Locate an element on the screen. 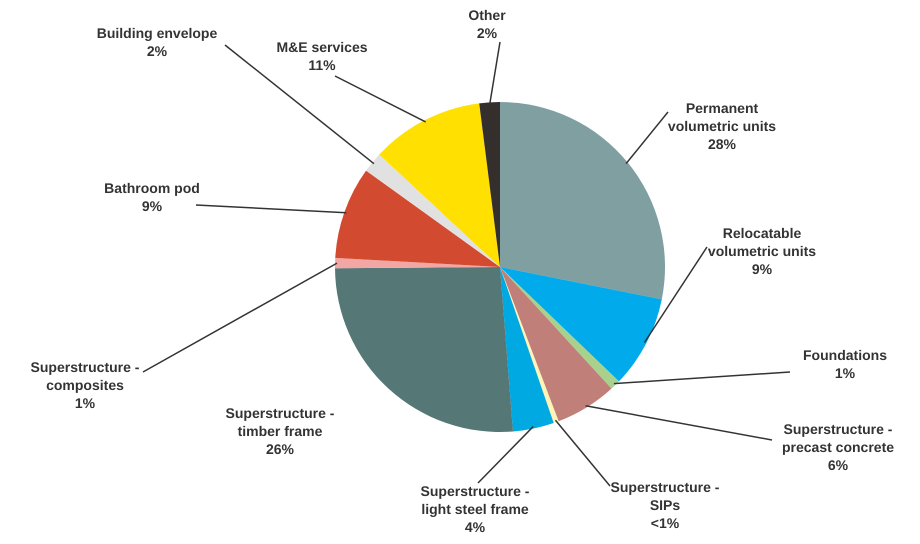  slice-label: Superstructure - SIPs is located at coordinates (665, 496).